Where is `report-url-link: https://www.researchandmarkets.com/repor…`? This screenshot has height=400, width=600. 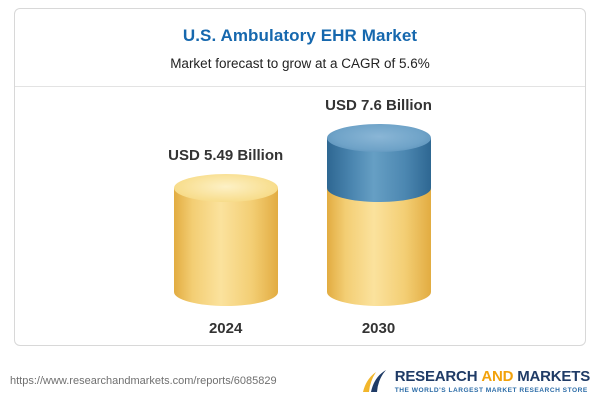 report-url-link: https://www.researchandmarkets.com/repor… is located at coordinates (143, 381).